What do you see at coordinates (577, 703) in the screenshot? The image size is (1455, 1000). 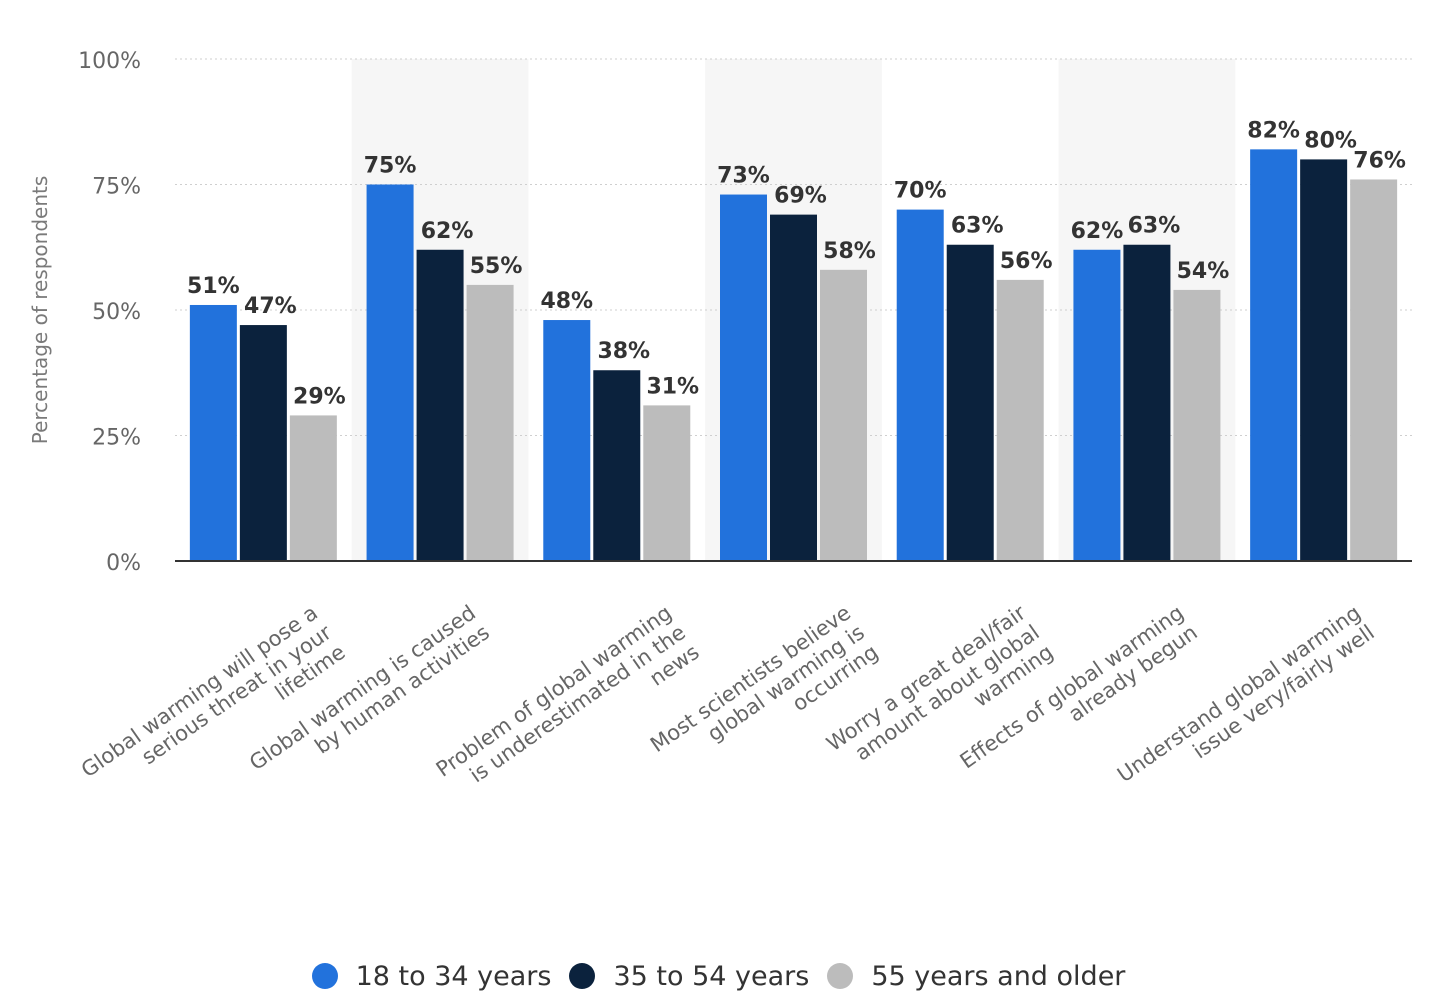 I see `x-tick-label: is underestimated in the` at bounding box center [577, 703].